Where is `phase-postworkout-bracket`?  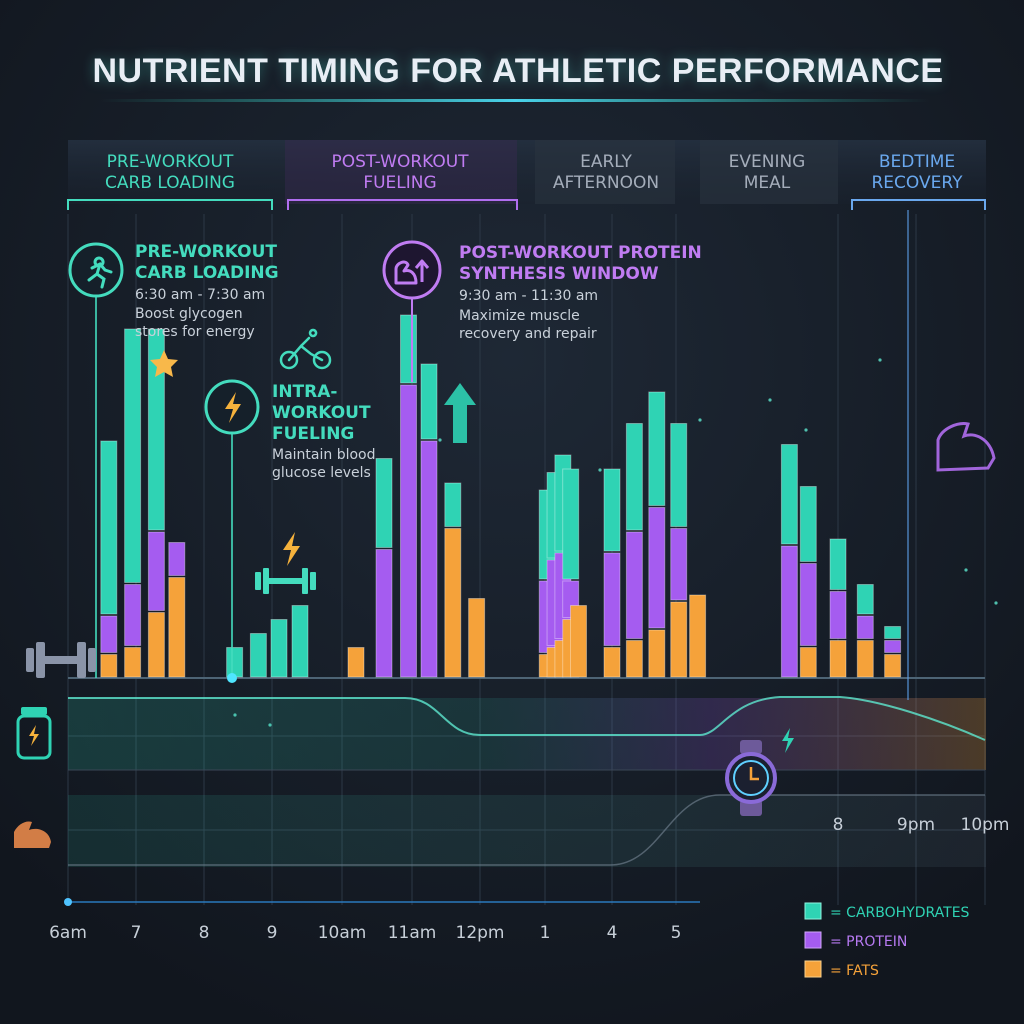
phase-postworkout-bracket is located at coordinates (402, 204).